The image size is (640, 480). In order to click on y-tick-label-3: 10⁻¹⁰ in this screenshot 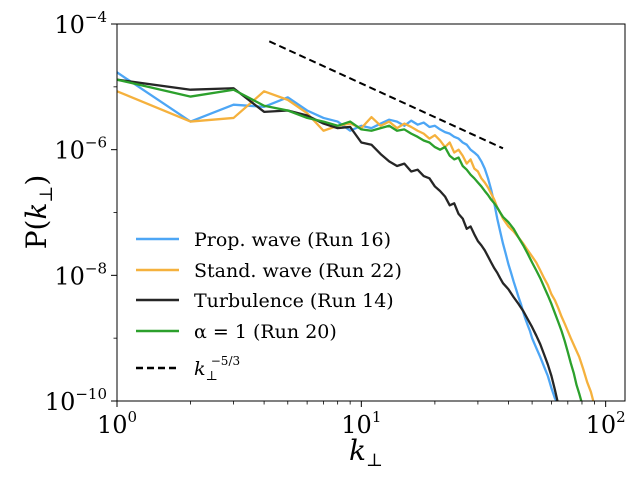, I will do `click(76, 400)`.